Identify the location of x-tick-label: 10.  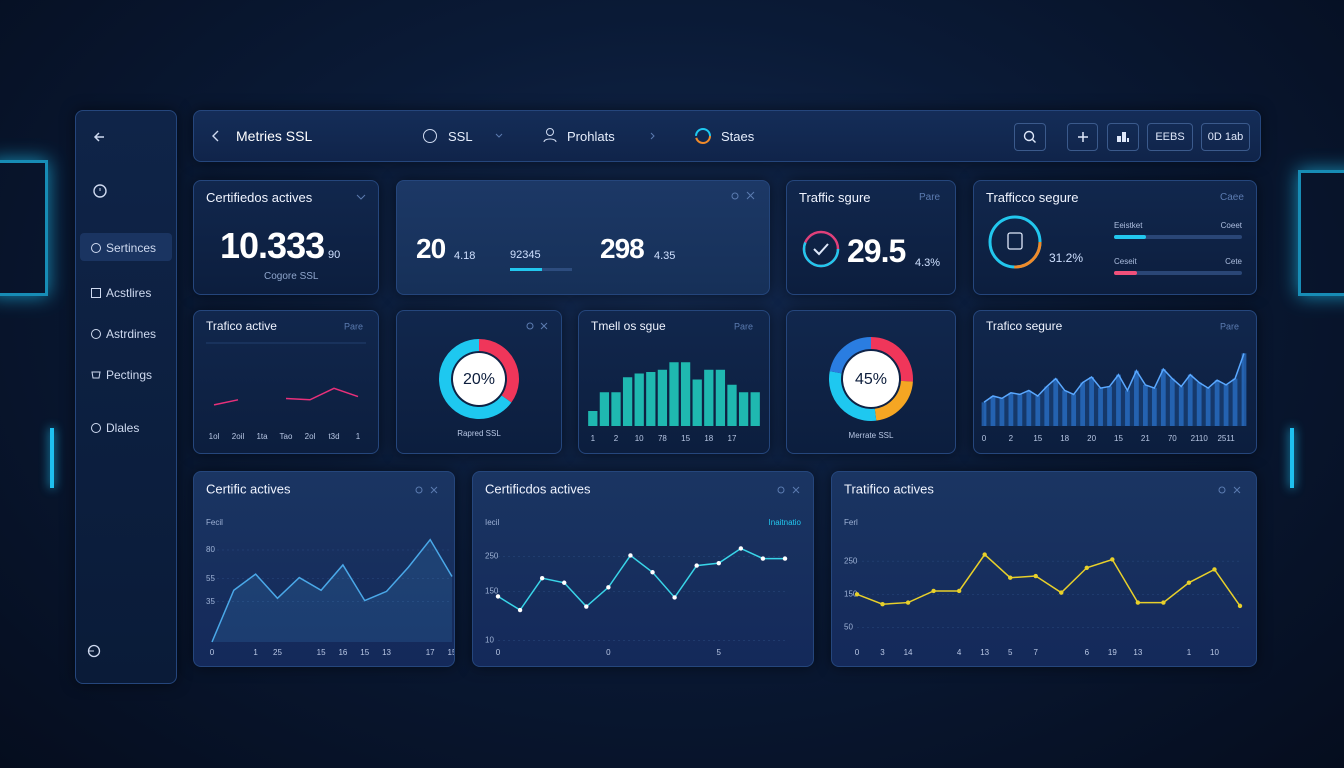
(1214, 652).